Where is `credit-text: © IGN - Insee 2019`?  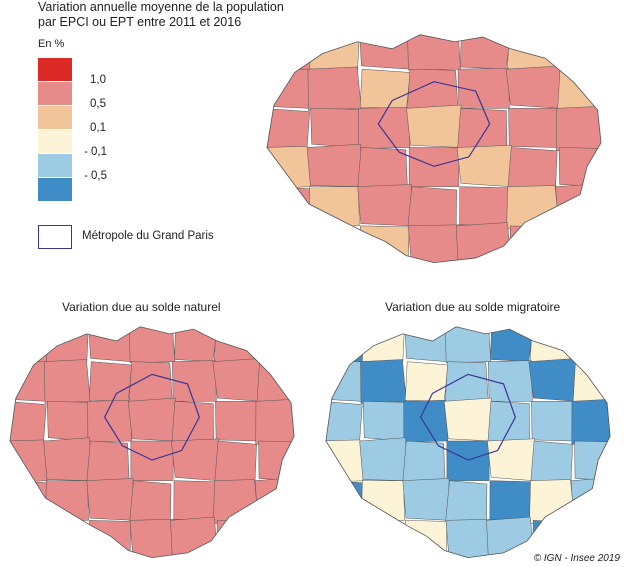 credit-text: © IGN - Insee 2019 is located at coordinates (576, 558).